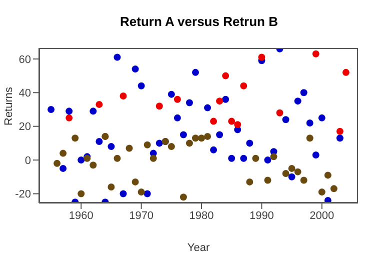 The image size is (375, 263). Describe the element at coordinates (8, 106) in the screenshot. I see `y-axis-title: Returns` at that location.